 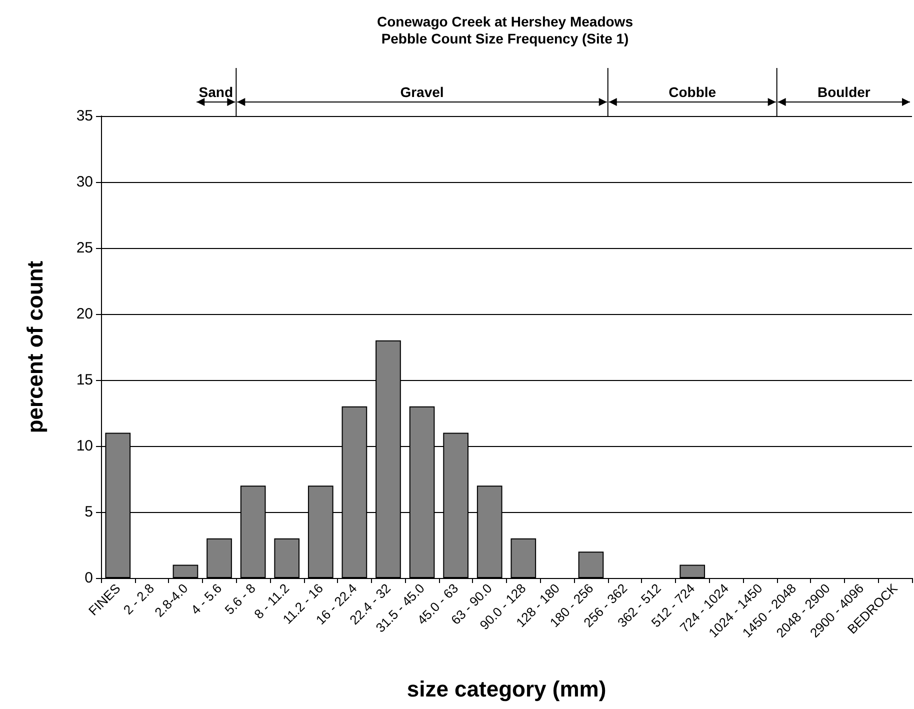 What do you see at coordinates (84, 248) in the screenshot?
I see `y-tick-label: 25` at bounding box center [84, 248].